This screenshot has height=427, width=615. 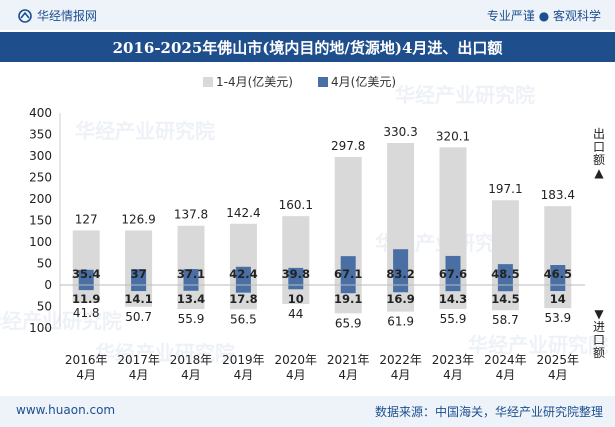 What do you see at coordinates (558, 299) in the screenshot?
I see `label-monthly-import: 14` at bounding box center [558, 299].